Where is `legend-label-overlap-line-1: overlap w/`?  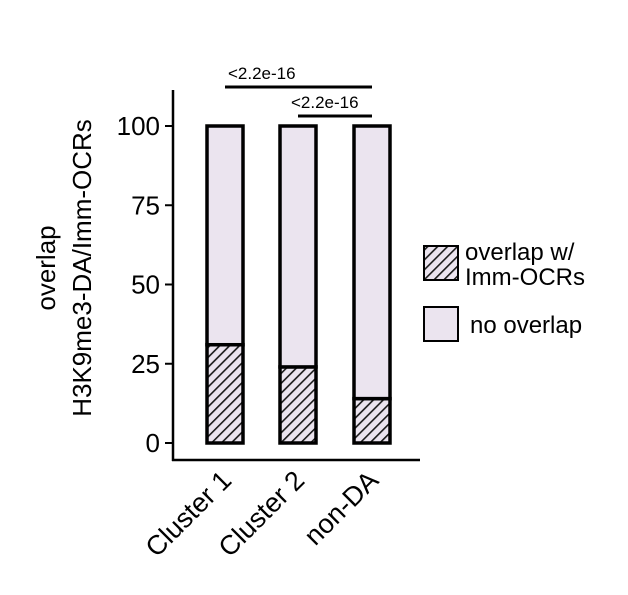 legend-label-overlap-line-1: overlap w/ is located at coordinates (520, 252).